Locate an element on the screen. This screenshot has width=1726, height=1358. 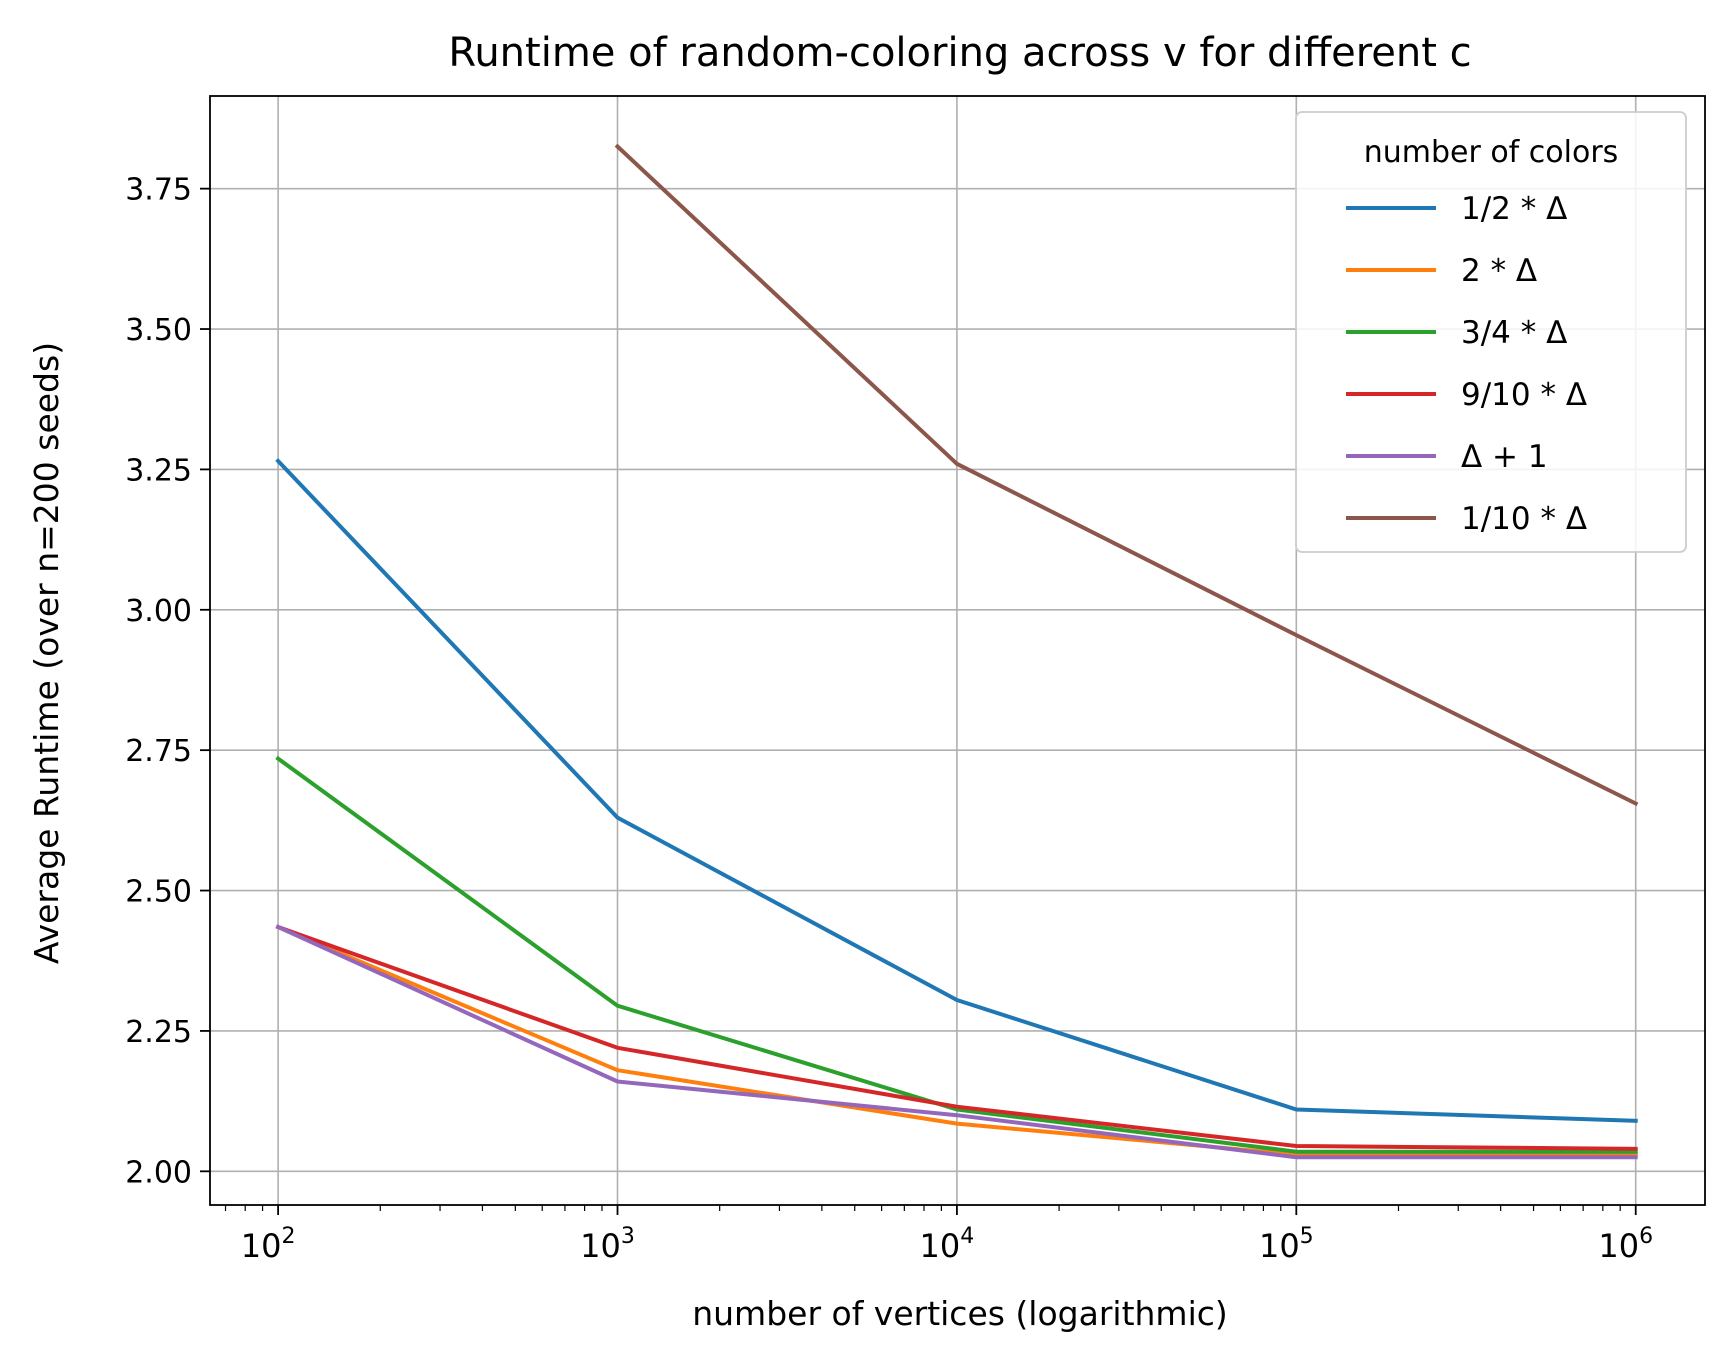
x-tick-label: 10⁵ is located at coordinates (1286, 1244).